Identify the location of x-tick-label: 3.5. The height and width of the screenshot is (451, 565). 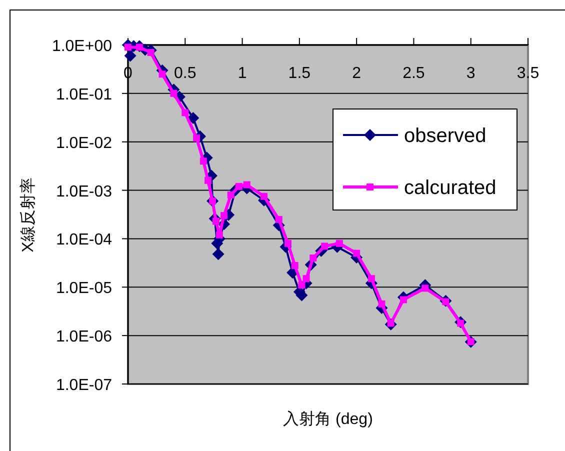
(528, 73).